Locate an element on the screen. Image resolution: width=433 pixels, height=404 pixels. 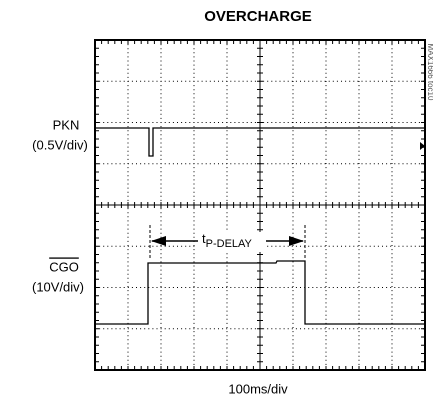
delay-symbol: t is located at coordinates (204, 238).